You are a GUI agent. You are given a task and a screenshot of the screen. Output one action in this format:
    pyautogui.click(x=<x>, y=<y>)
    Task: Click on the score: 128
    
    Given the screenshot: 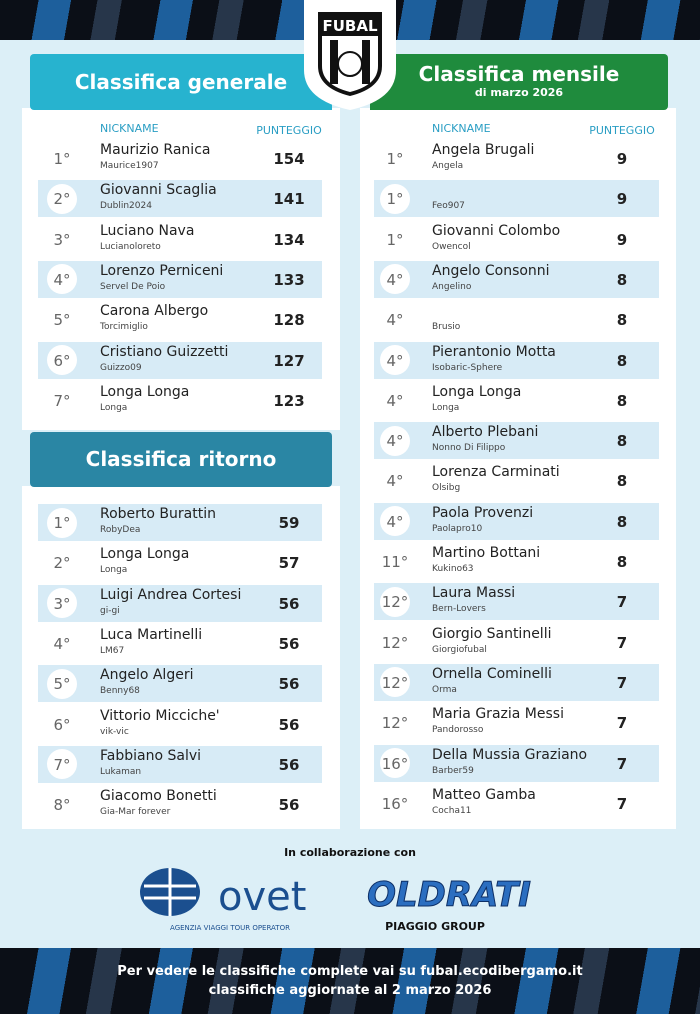 What is the action you would take?
    pyautogui.click(x=289, y=320)
    